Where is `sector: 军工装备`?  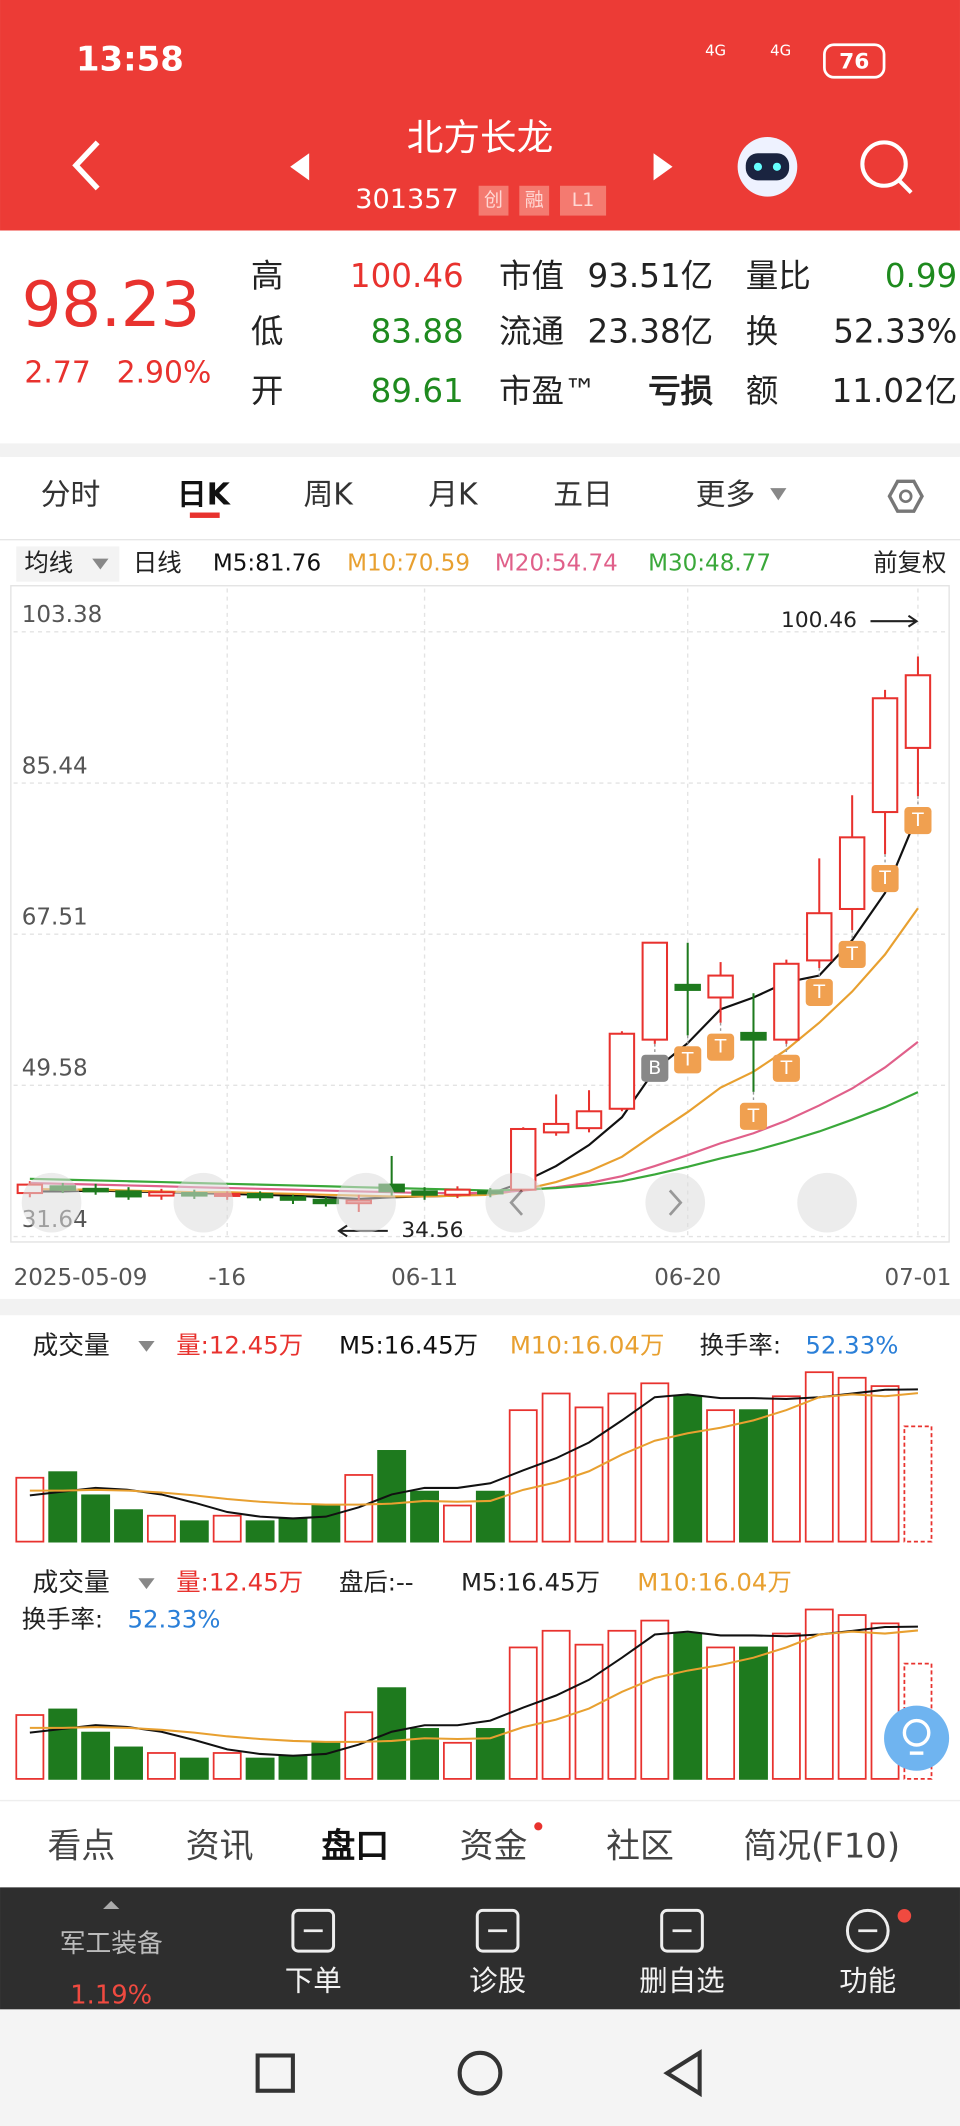
sector: 军工装备 is located at coordinates (111, 1944).